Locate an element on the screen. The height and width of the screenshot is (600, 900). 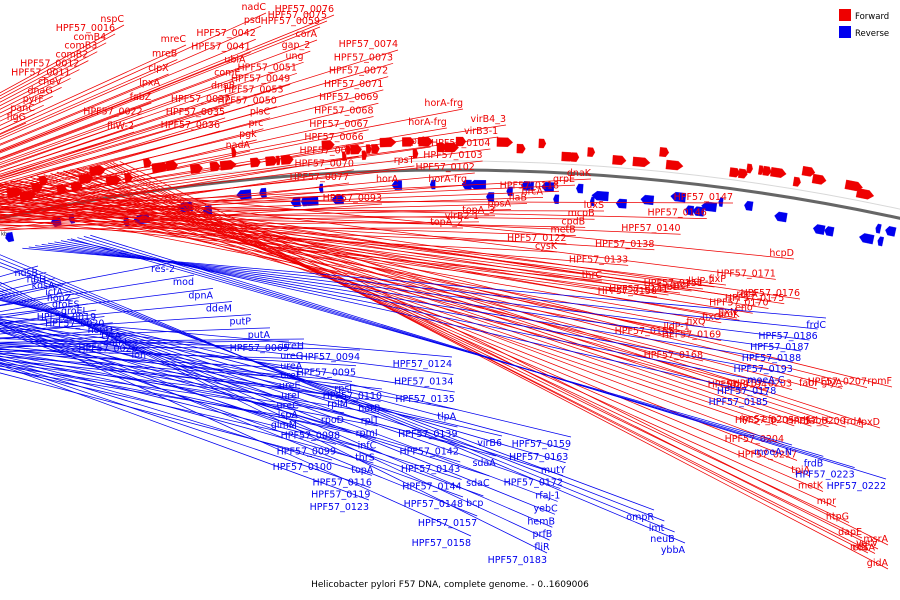
reverse-label: rpmI is located at coordinates (367, 433).